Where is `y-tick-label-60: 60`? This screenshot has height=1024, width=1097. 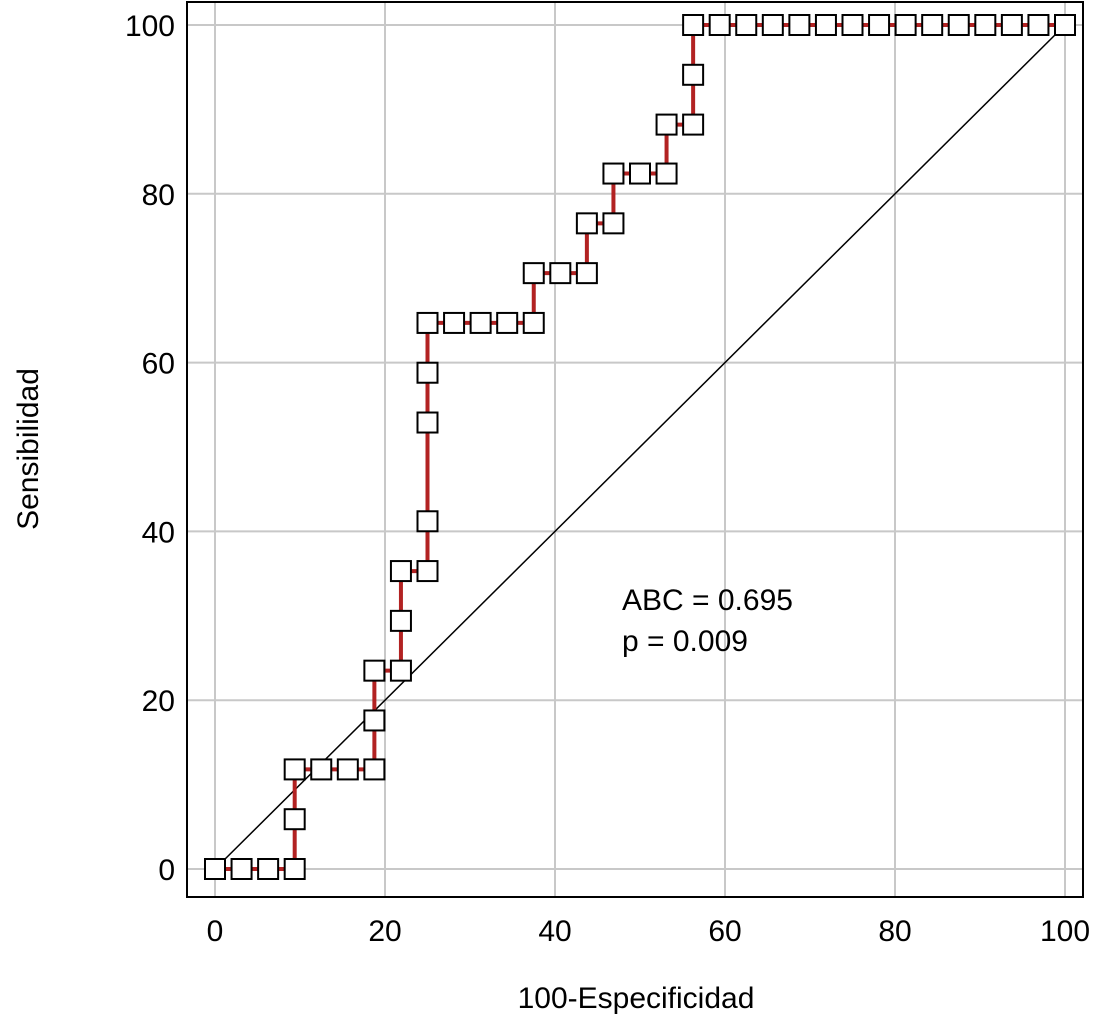
y-tick-label-60: 60 is located at coordinates (158, 364).